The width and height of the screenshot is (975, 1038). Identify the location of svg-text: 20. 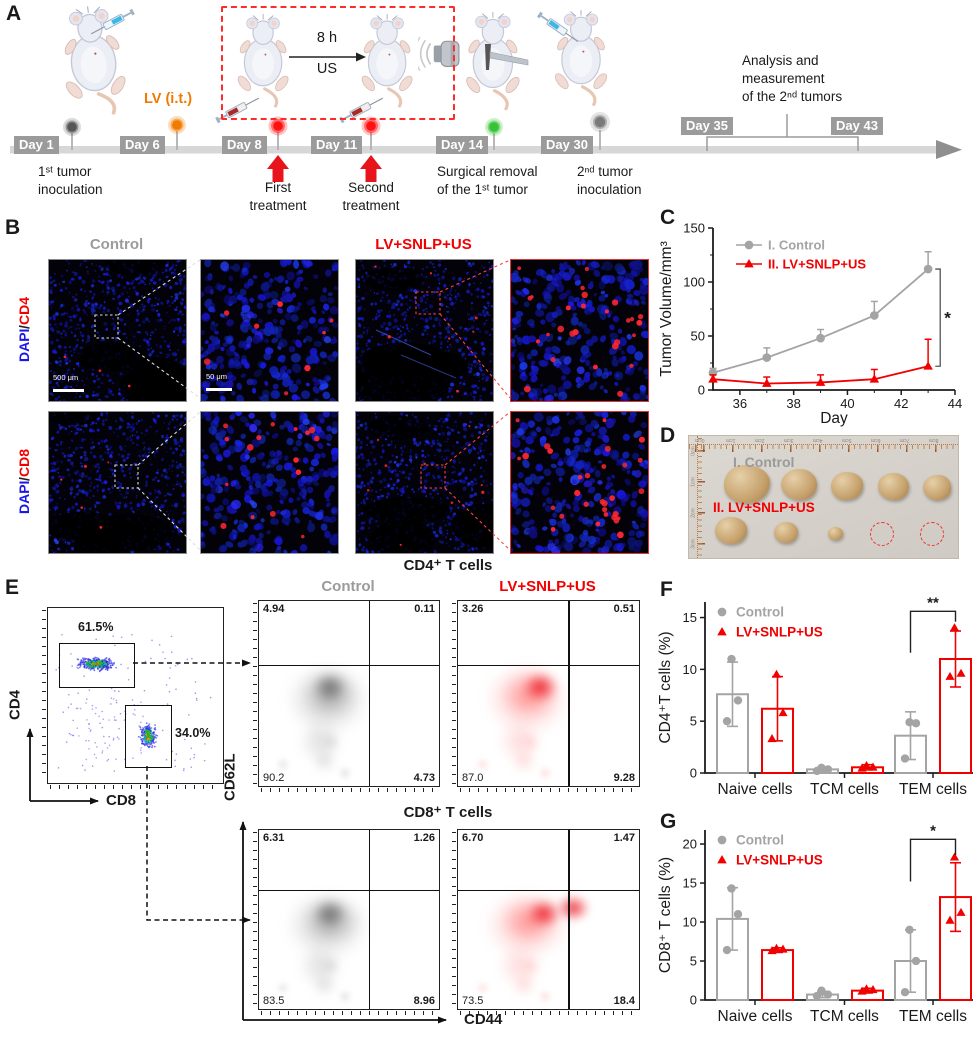
(690, 844).